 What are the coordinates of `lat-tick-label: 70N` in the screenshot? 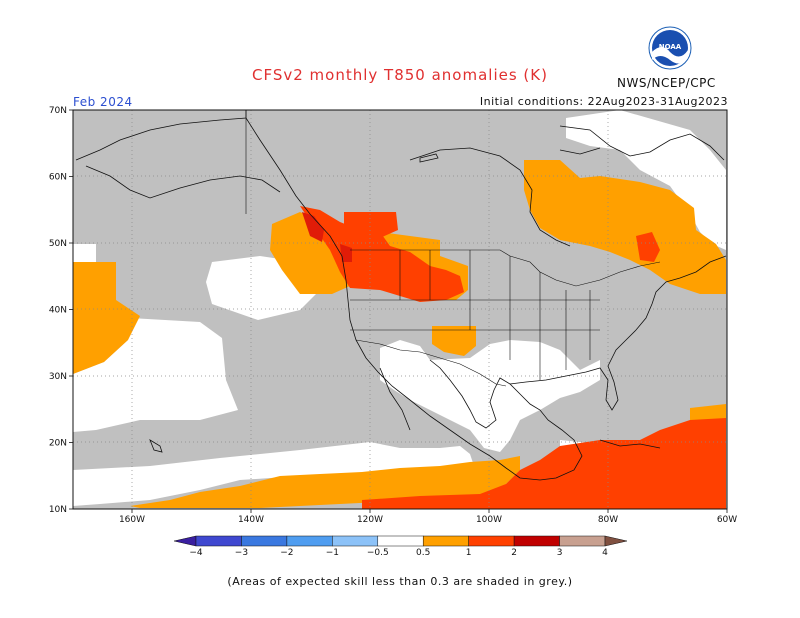 It's located at (58, 111).